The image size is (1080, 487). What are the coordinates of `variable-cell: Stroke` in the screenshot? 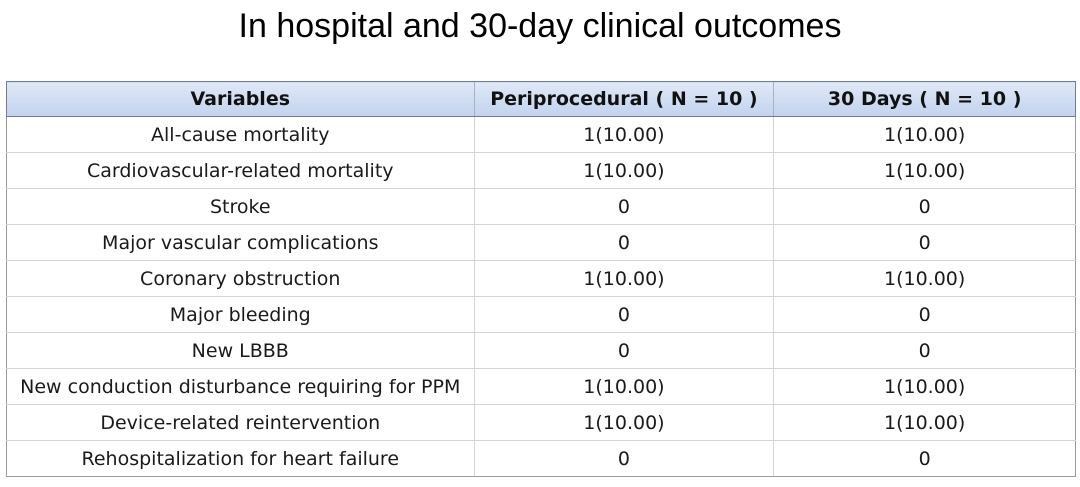 It's located at (240, 206).